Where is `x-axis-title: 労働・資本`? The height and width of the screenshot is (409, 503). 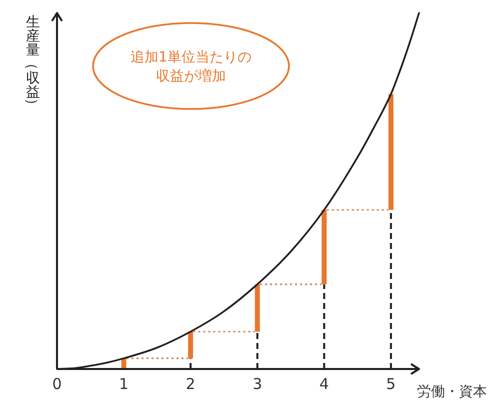 x-axis-title: 労働・資本 is located at coordinates (452, 392).